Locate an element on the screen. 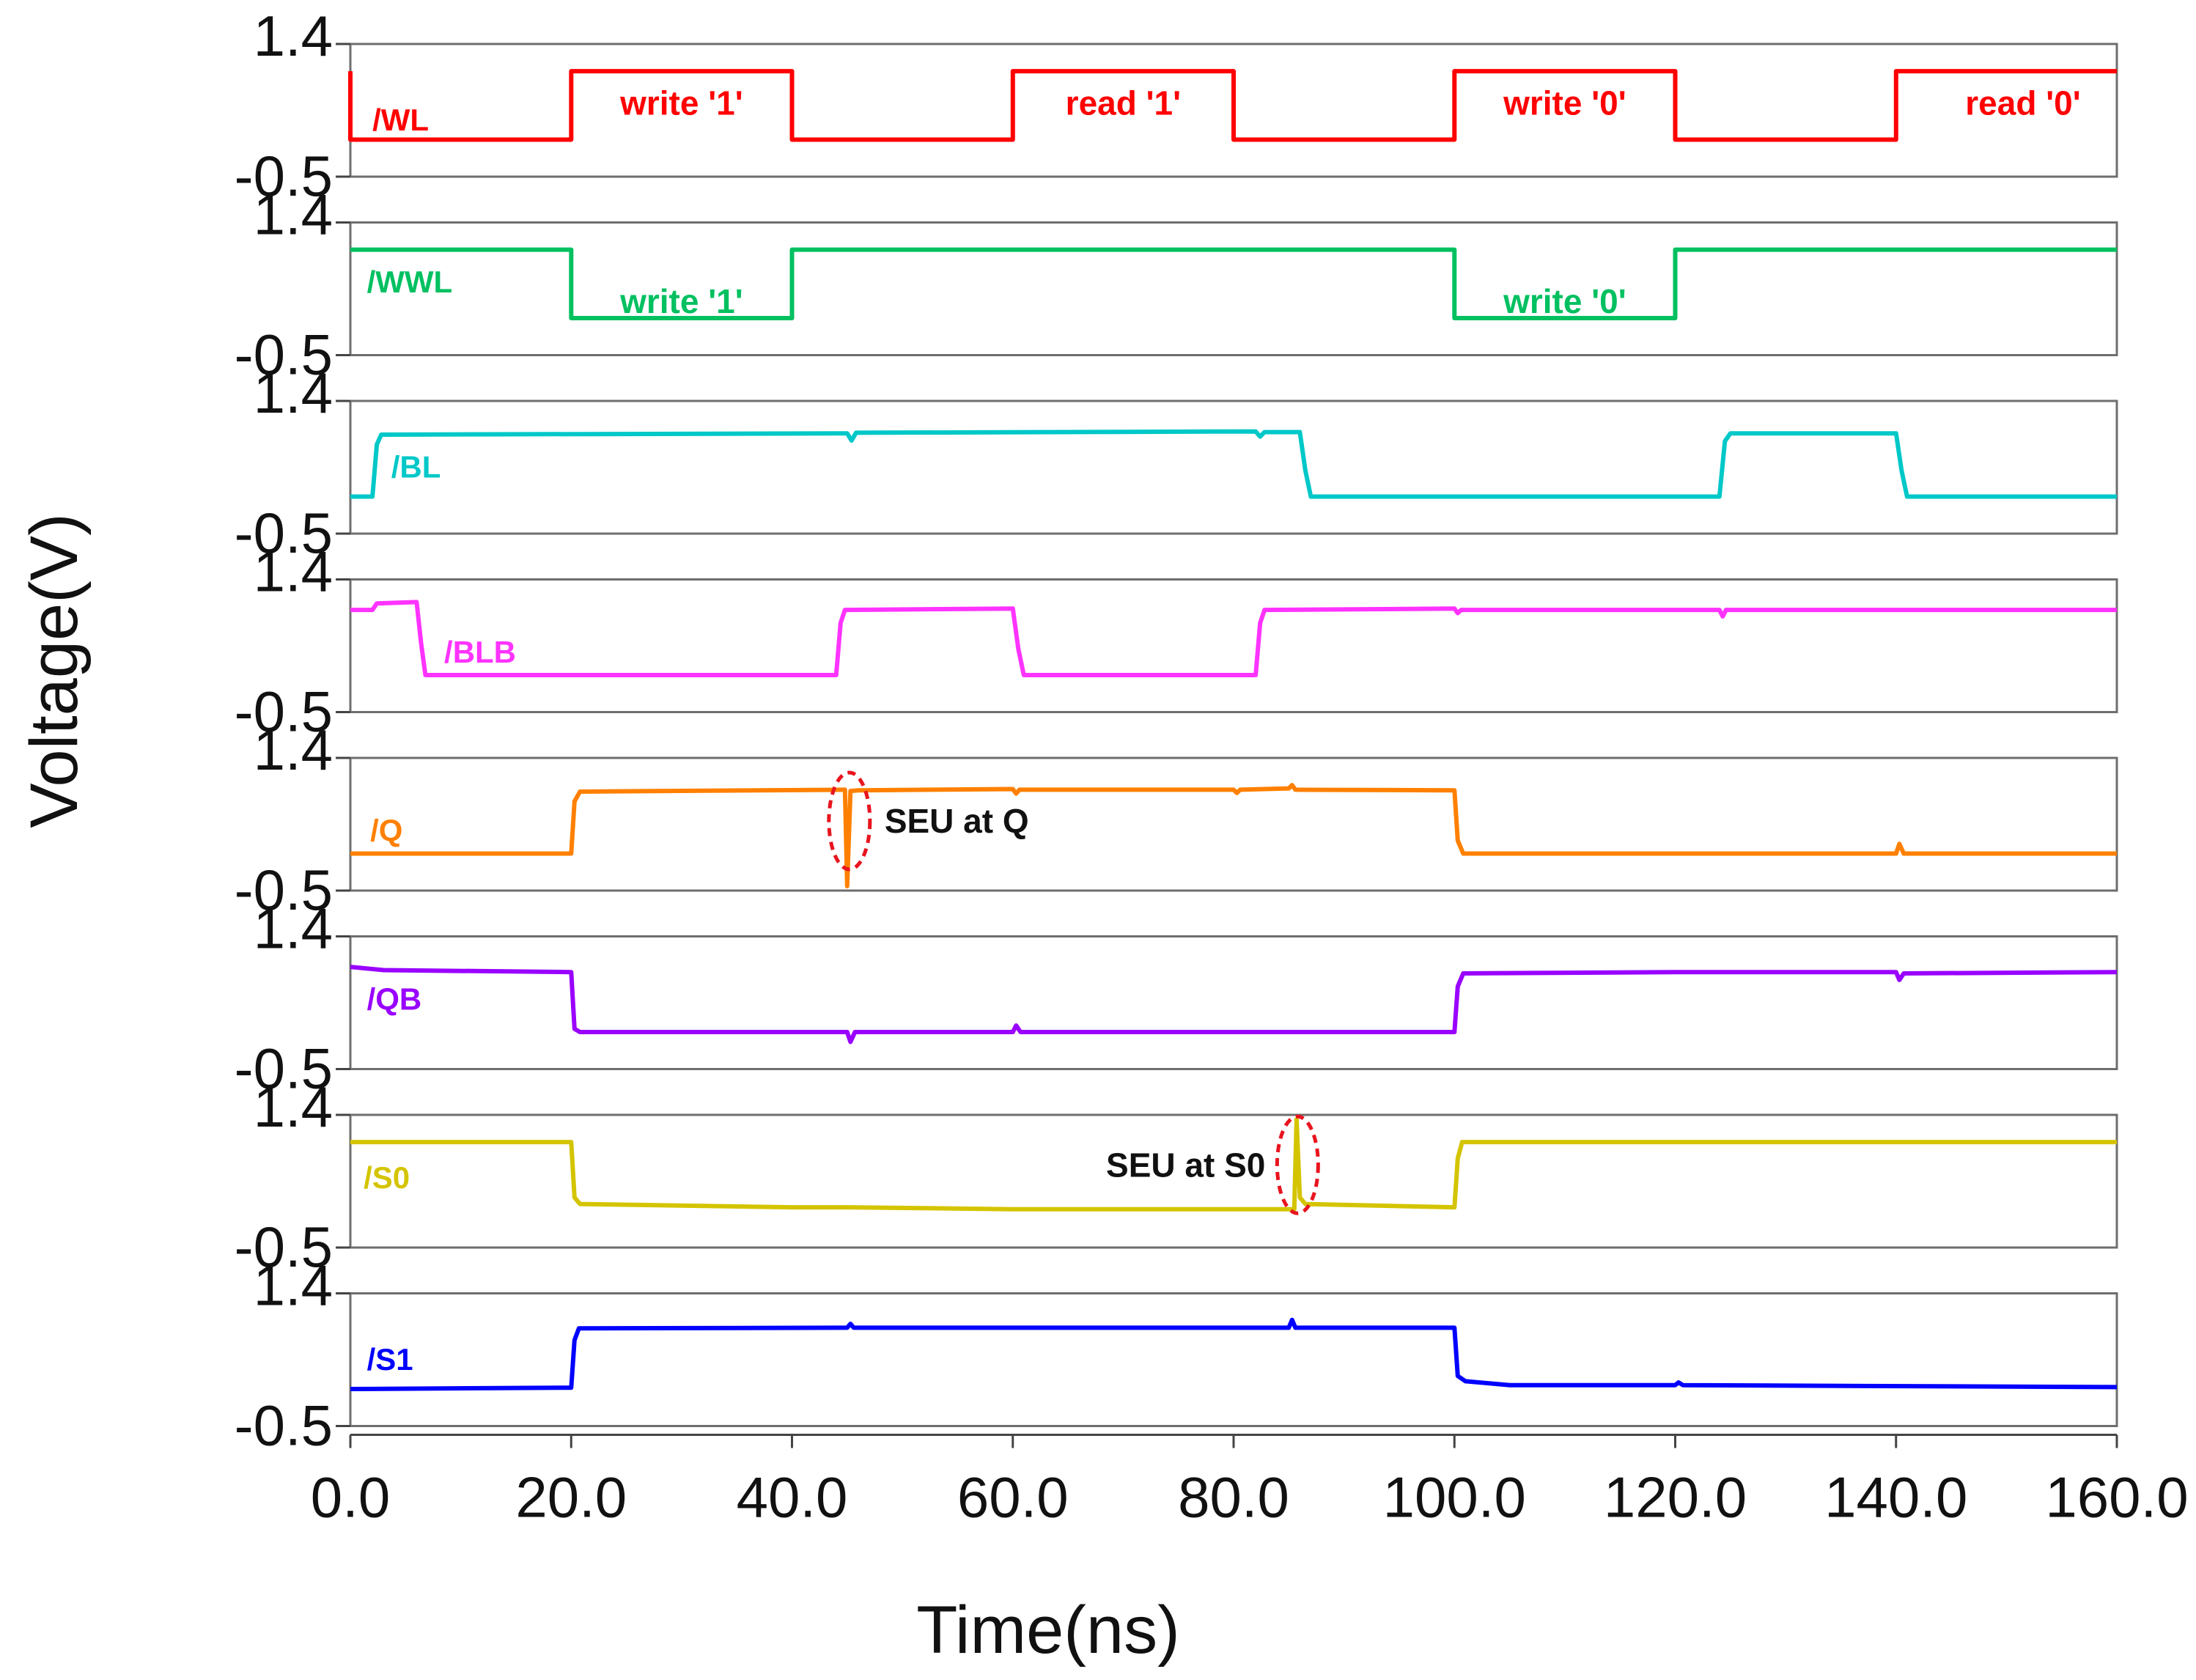 The image size is (2196, 1680). signal-name: /QB is located at coordinates (395, 999).